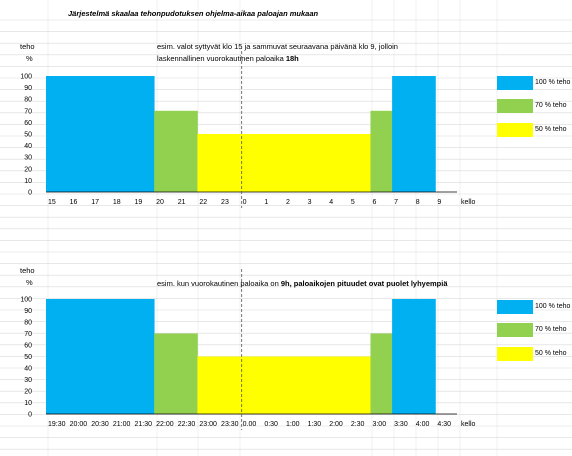  Describe the element at coordinates (139, 202) in the screenshot. I see `chart1-xtick-4: 19` at that location.